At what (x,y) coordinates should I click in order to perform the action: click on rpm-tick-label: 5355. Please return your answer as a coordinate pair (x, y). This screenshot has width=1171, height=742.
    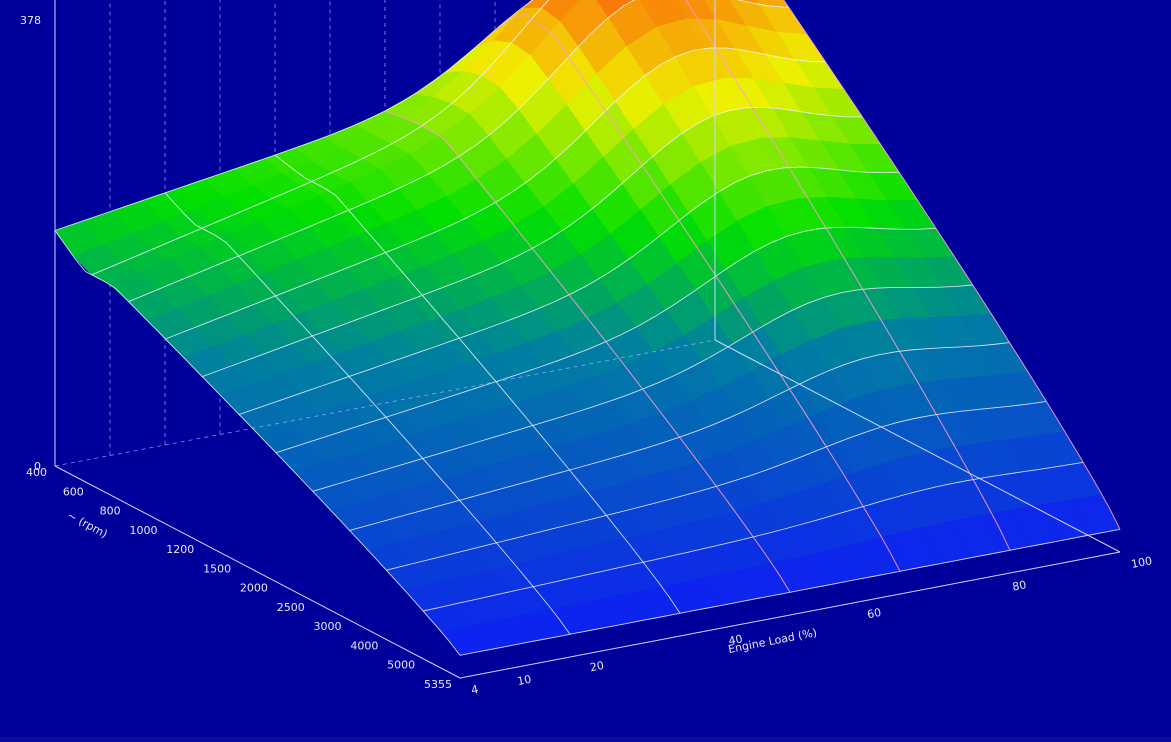
    Looking at the image, I should click on (438, 684).